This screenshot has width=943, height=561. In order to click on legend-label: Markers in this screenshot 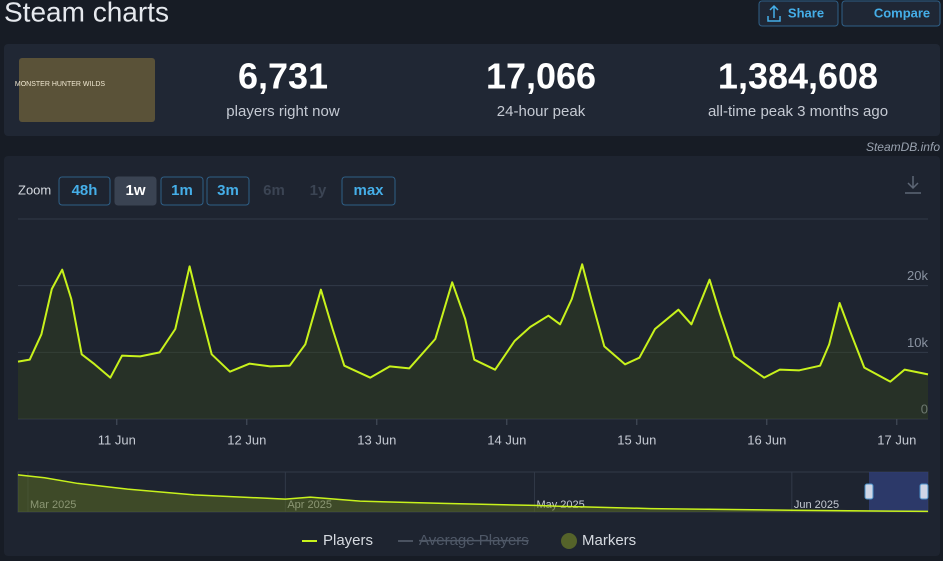, I will do `click(609, 540)`.